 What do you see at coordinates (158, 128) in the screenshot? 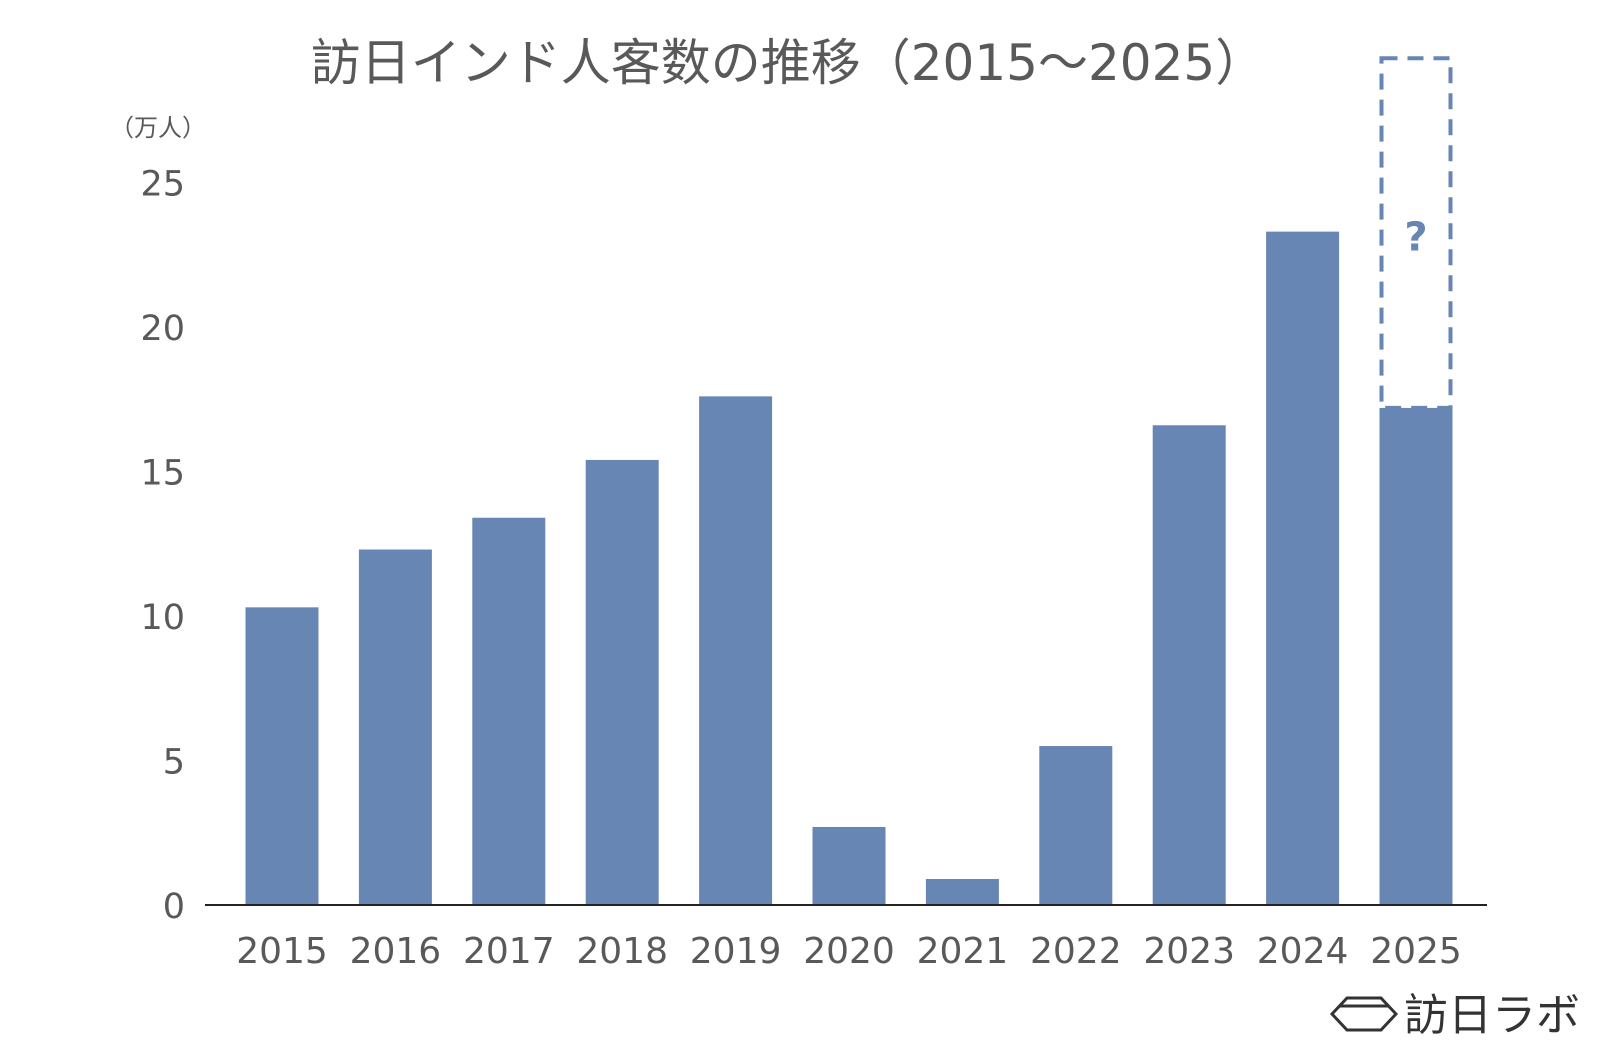
I see `y-axis-unit-label: （万人）` at bounding box center [158, 128].